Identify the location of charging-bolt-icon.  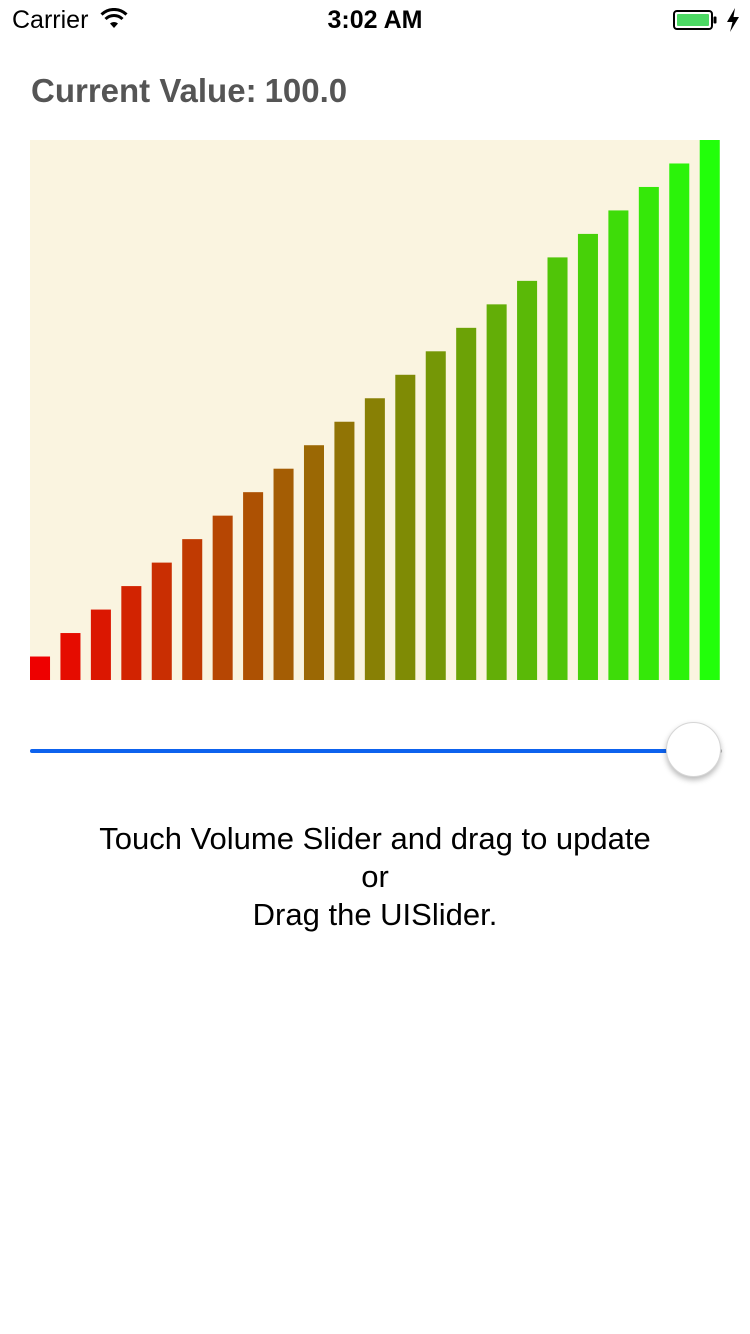
(733, 20).